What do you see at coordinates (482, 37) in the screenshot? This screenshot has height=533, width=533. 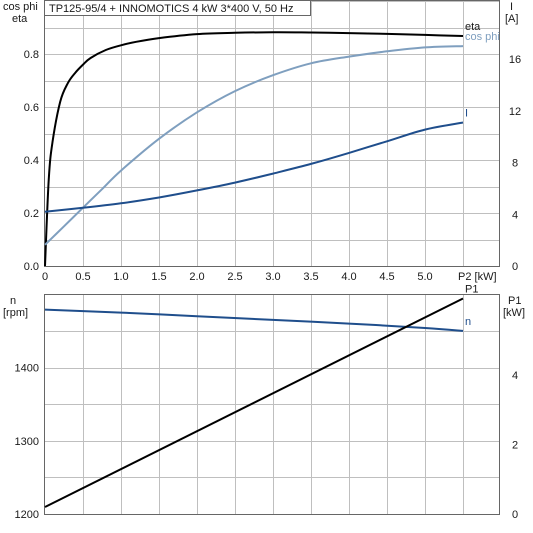 I see `series-label-cos-phi: cos phi` at bounding box center [482, 37].